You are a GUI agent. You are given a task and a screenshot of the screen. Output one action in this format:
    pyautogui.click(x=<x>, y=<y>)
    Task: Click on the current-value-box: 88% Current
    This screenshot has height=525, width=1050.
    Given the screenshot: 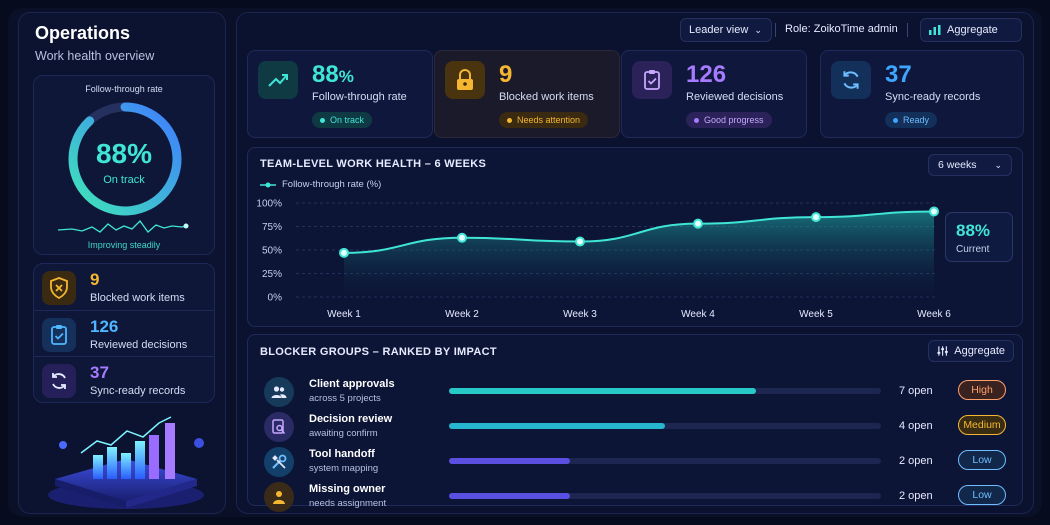 What is the action you would take?
    pyautogui.click(x=979, y=237)
    